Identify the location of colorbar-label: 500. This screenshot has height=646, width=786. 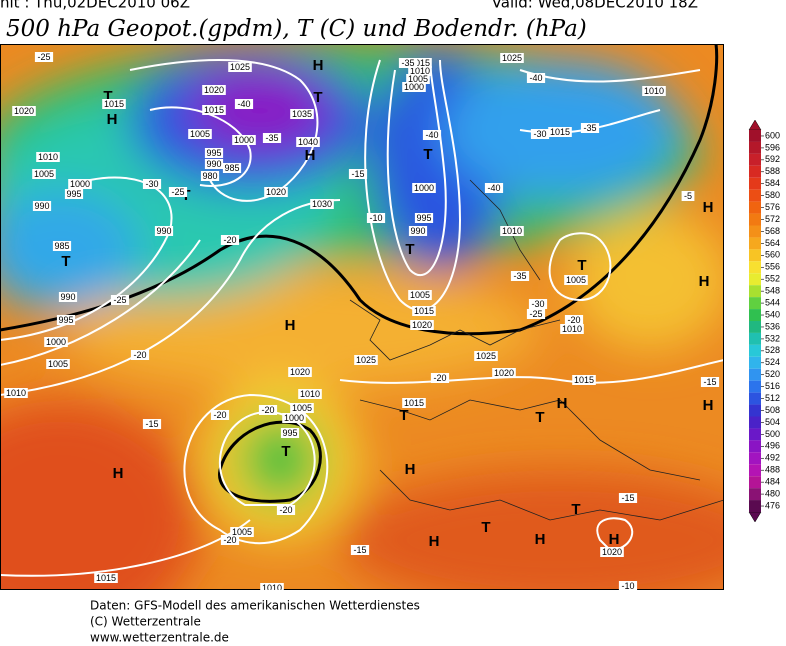
(772, 434).